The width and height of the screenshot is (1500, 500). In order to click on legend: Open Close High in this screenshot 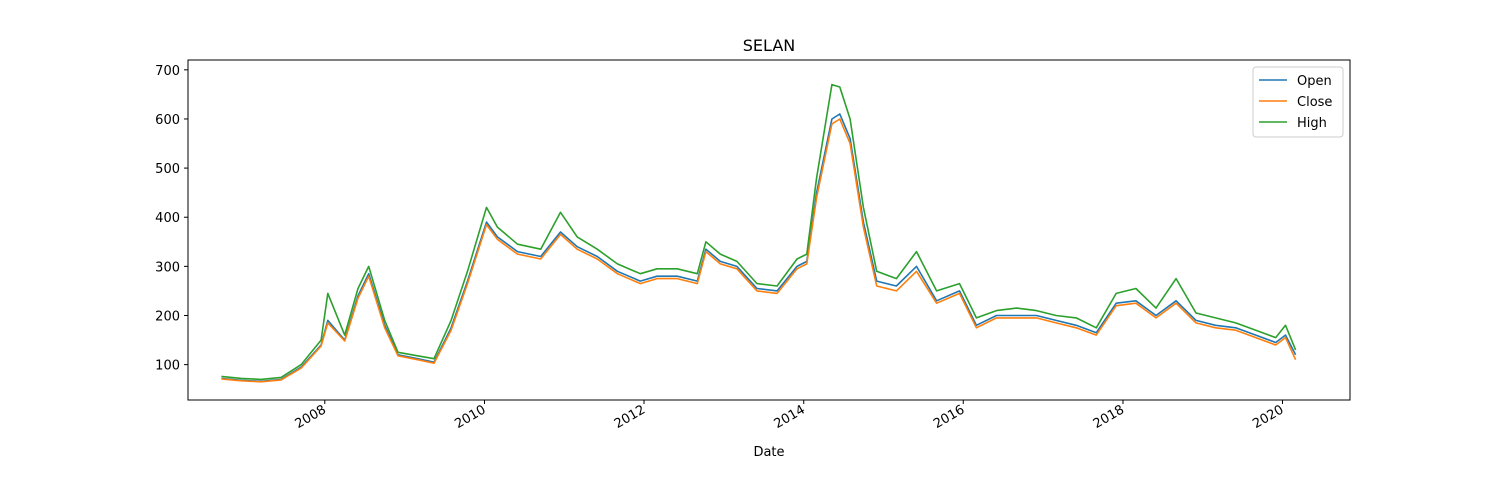, I will do `click(1298, 102)`.